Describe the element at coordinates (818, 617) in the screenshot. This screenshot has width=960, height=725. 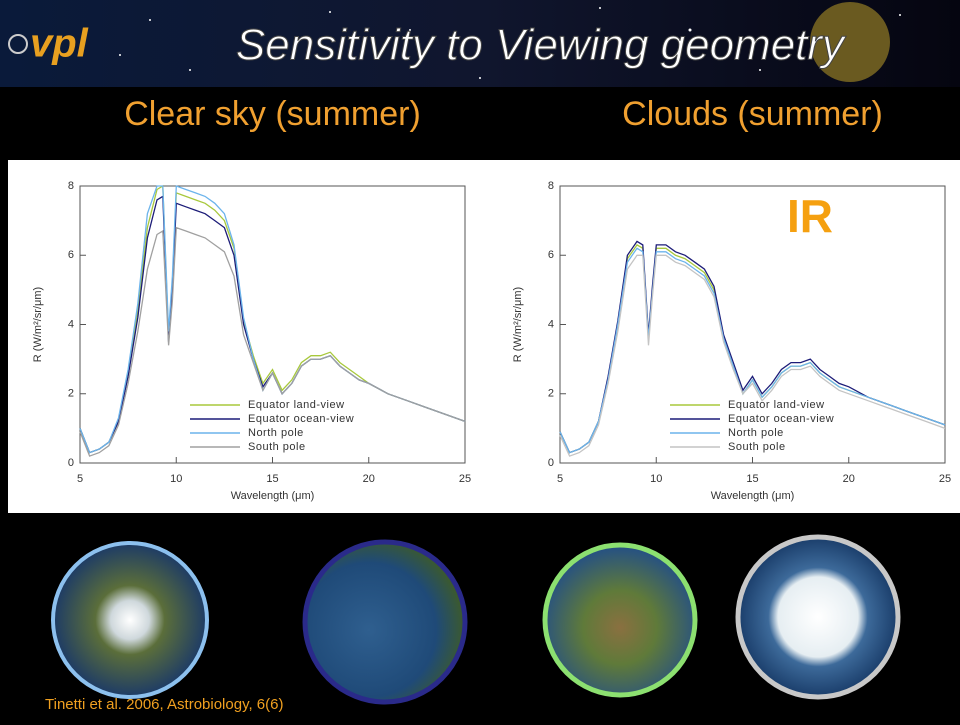
I see `globe-south-pole` at that location.